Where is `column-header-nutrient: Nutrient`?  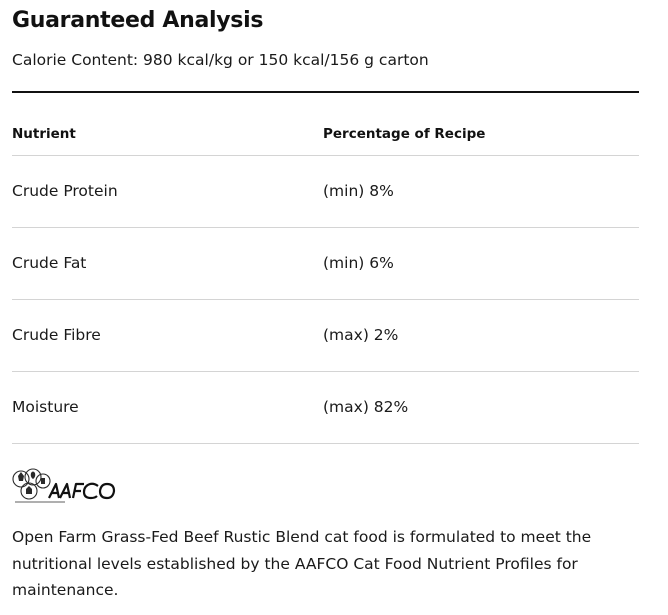 column-header-nutrient: Nutrient is located at coordinates (44, 134).